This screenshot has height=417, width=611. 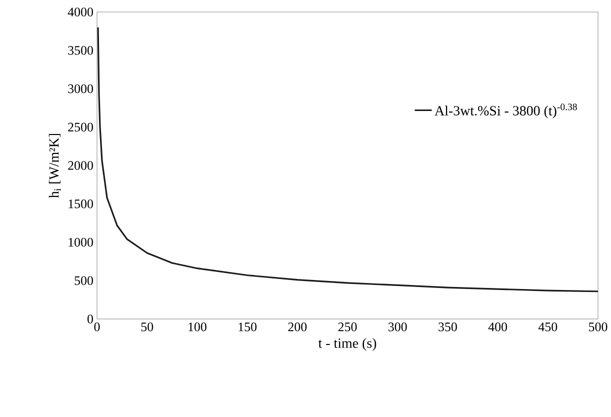 What do you see at coordinates (54, 166) in the screenshot?
I see `y-axis-title: h$_{i}$ [W/m²K]` at bounding box center [54, 166].